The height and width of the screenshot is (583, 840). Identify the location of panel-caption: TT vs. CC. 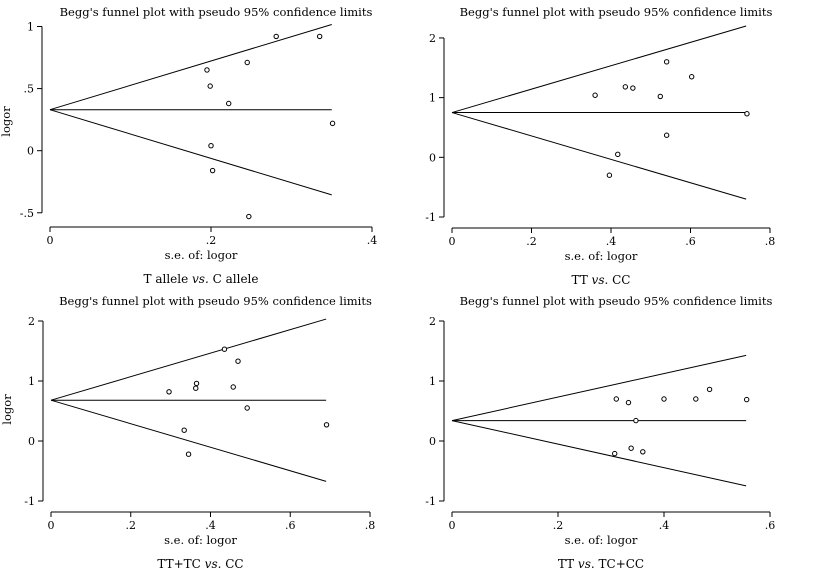
(601, 280).